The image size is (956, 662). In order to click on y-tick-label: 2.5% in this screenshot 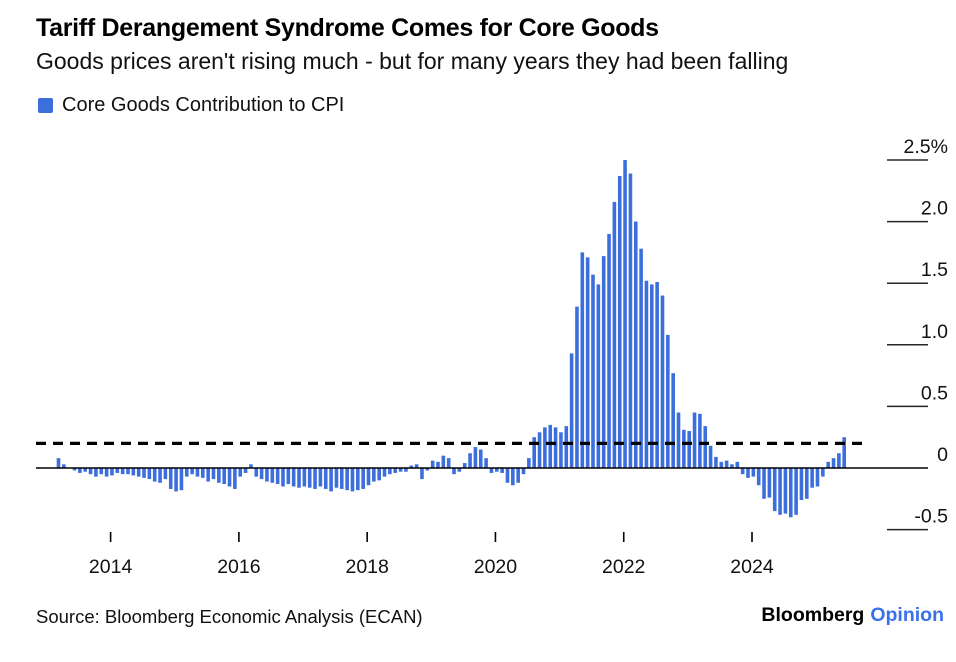, I will do `click(926, 147)`.